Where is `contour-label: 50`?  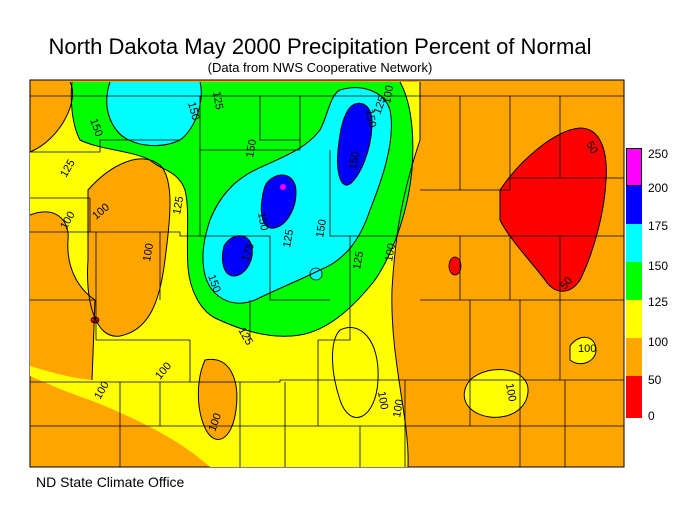
contour-label: 50 is located at coordinates (591, 148).